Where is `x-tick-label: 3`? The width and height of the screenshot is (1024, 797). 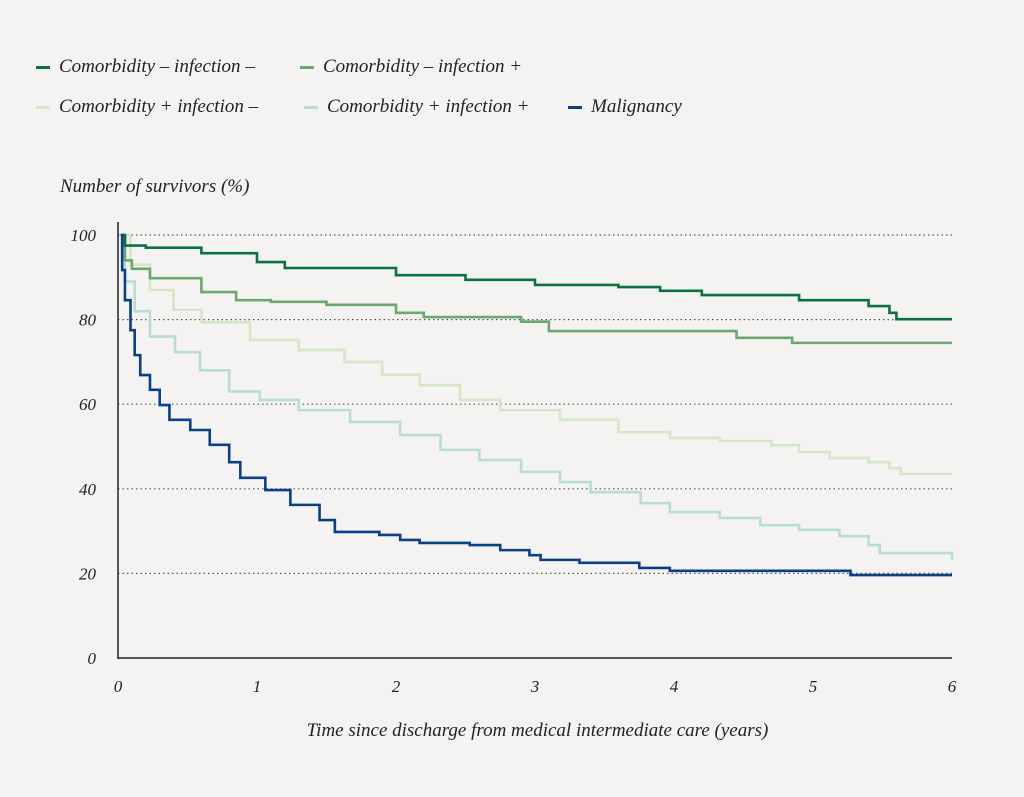
x-tick-label: 3 is located at coordinates (535, 686).